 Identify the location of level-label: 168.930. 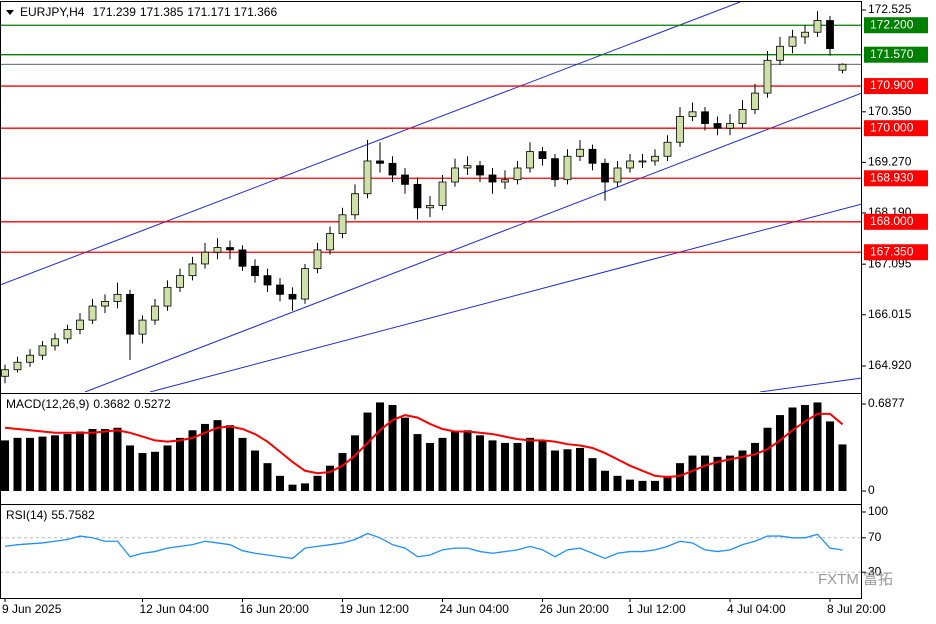
(892, 177).